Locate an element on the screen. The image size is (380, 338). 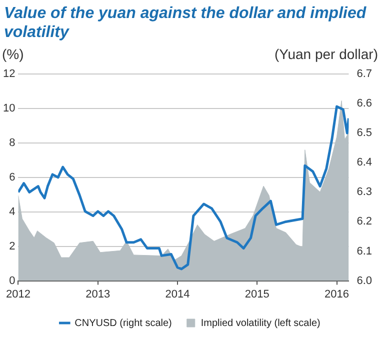
x-tick-label: 2012 is located at coordinates (18, 294).